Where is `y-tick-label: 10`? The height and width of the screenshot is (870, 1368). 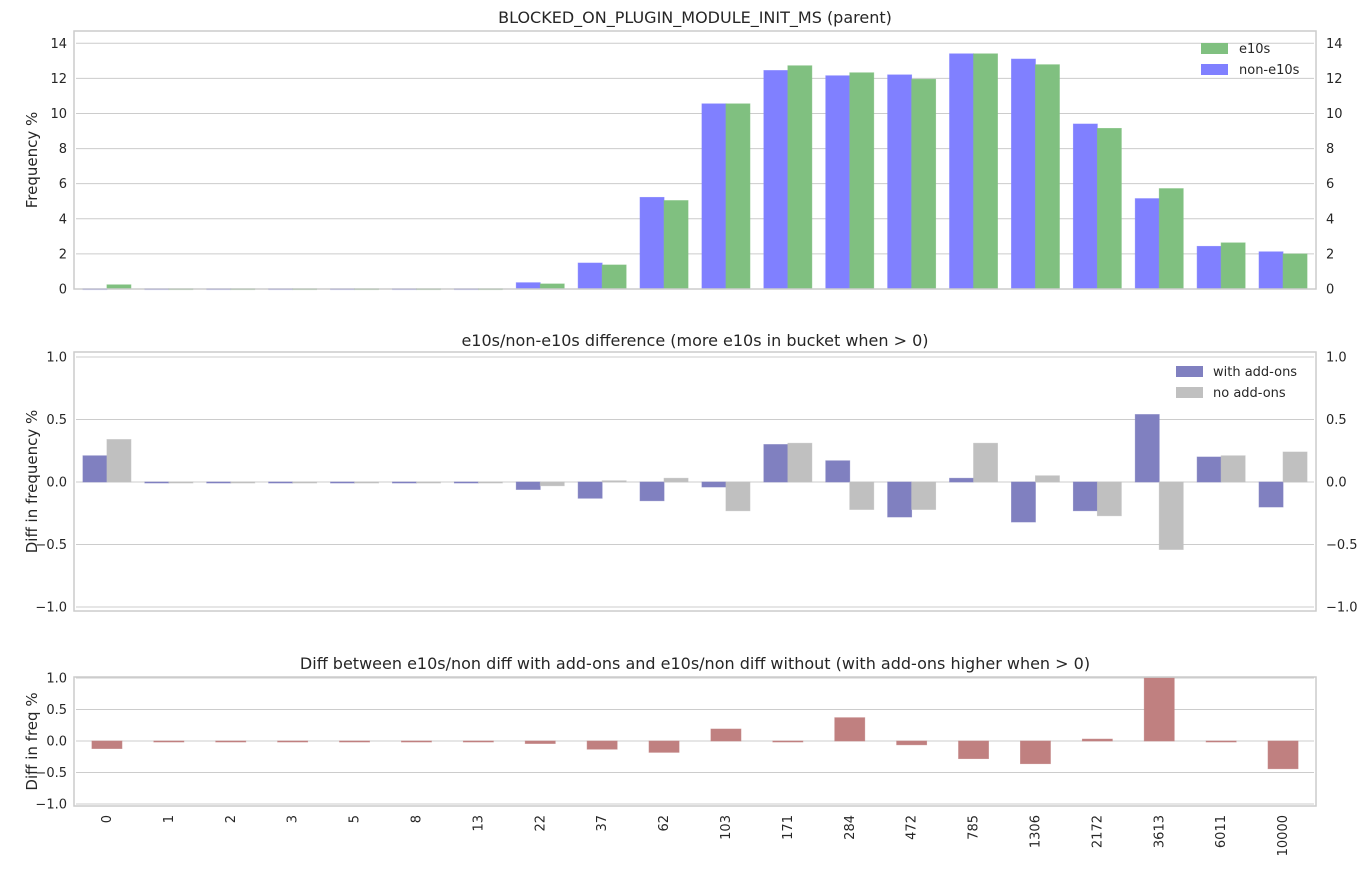 y-tick-label: 10 is located at coordinates (58, 114).